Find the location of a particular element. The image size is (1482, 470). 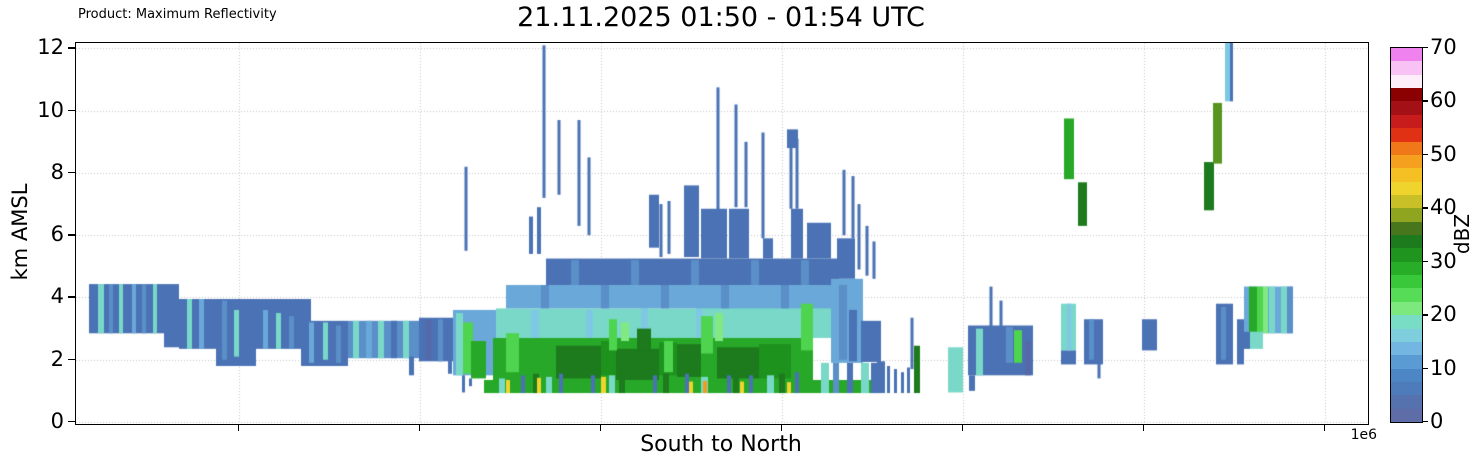

colorbar-label: dBZ is located at coordinates (1462, 234).